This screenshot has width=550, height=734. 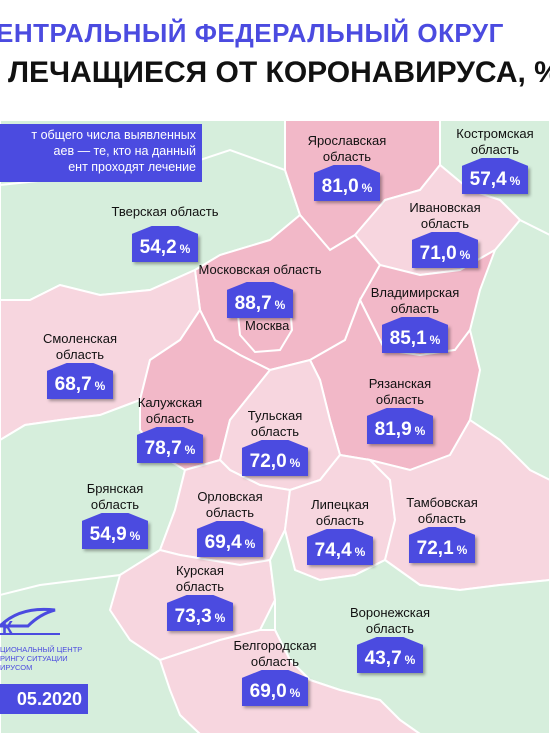 I want to click on value: 69,0, so click(x=268, y=691).